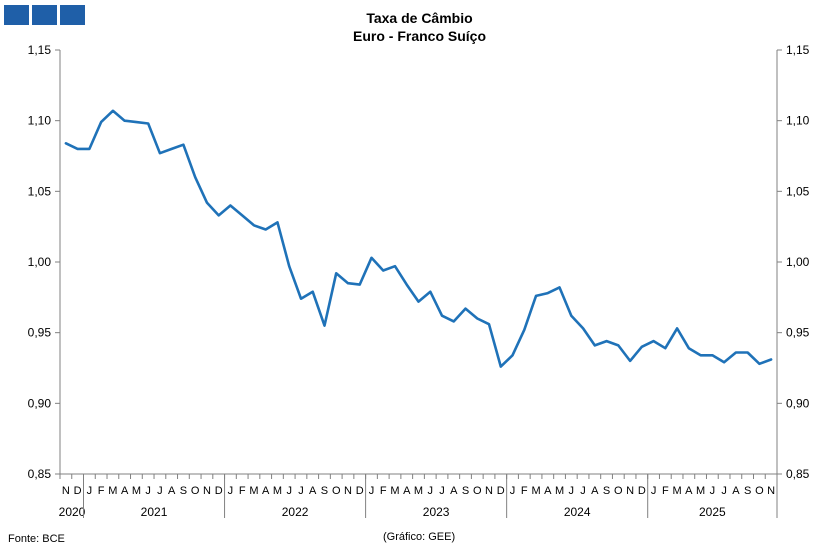 The height and width of the screenshot is (559, 839). Describe the element at coordinates (40, 50) in the screenshot. I see `y-tick-label-left: 1,15` at that location.